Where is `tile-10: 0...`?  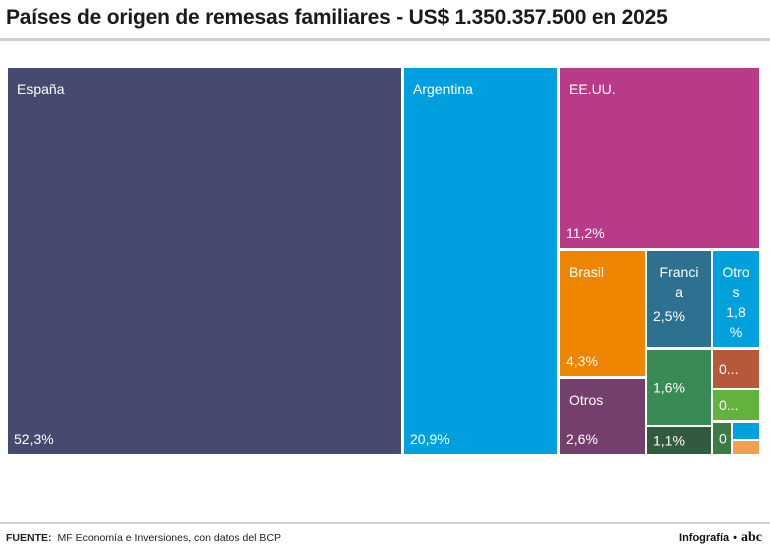
tile-10: 0... is located at coordinates (736, 369).